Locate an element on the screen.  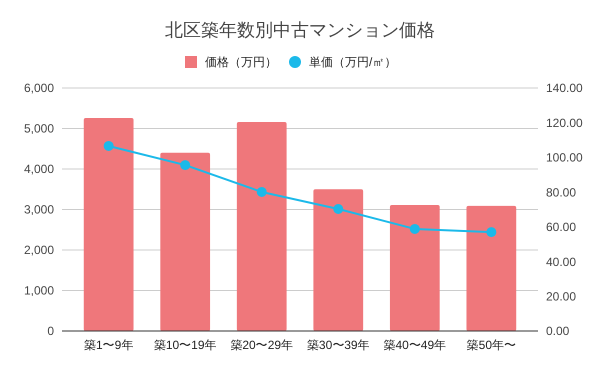
y-tick-label: 6,000 is located at coordinates (39, 88).